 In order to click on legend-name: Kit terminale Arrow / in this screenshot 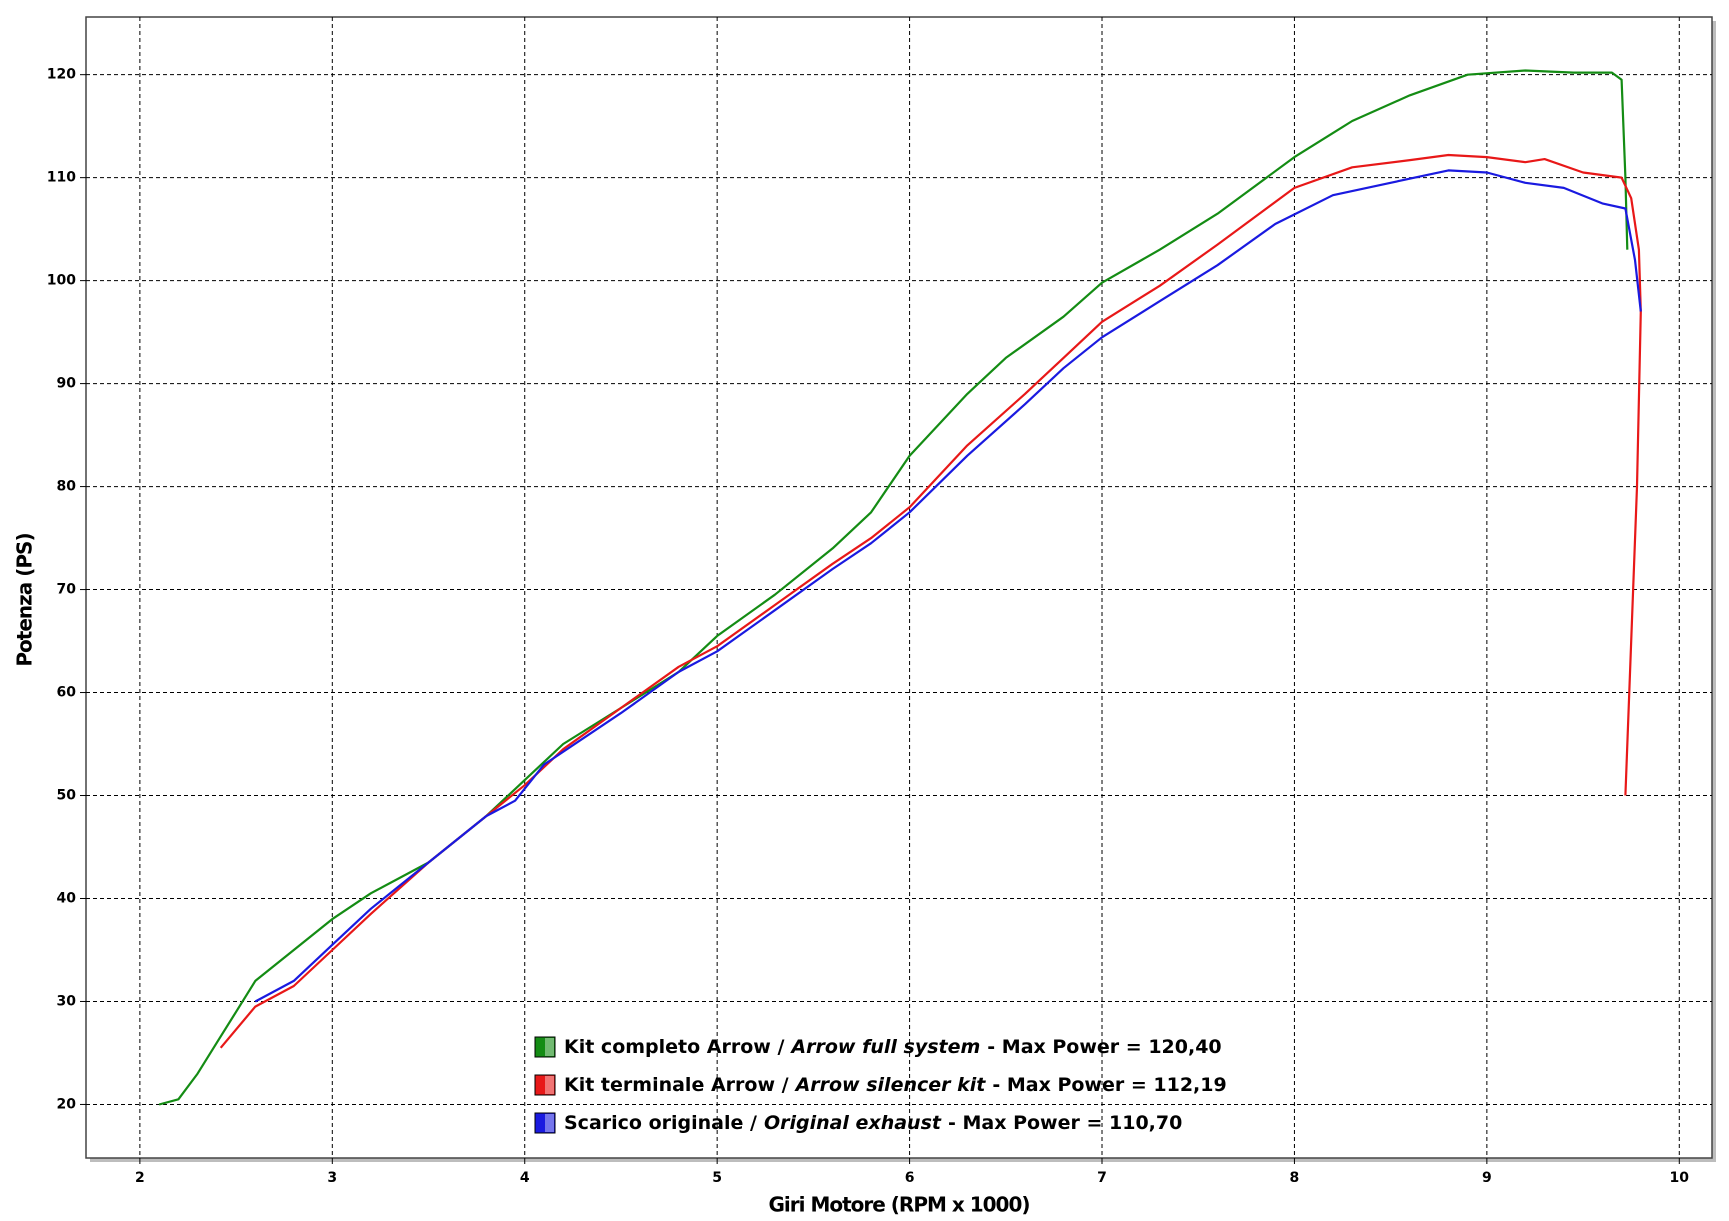, I will do `click(676, 1085)`.